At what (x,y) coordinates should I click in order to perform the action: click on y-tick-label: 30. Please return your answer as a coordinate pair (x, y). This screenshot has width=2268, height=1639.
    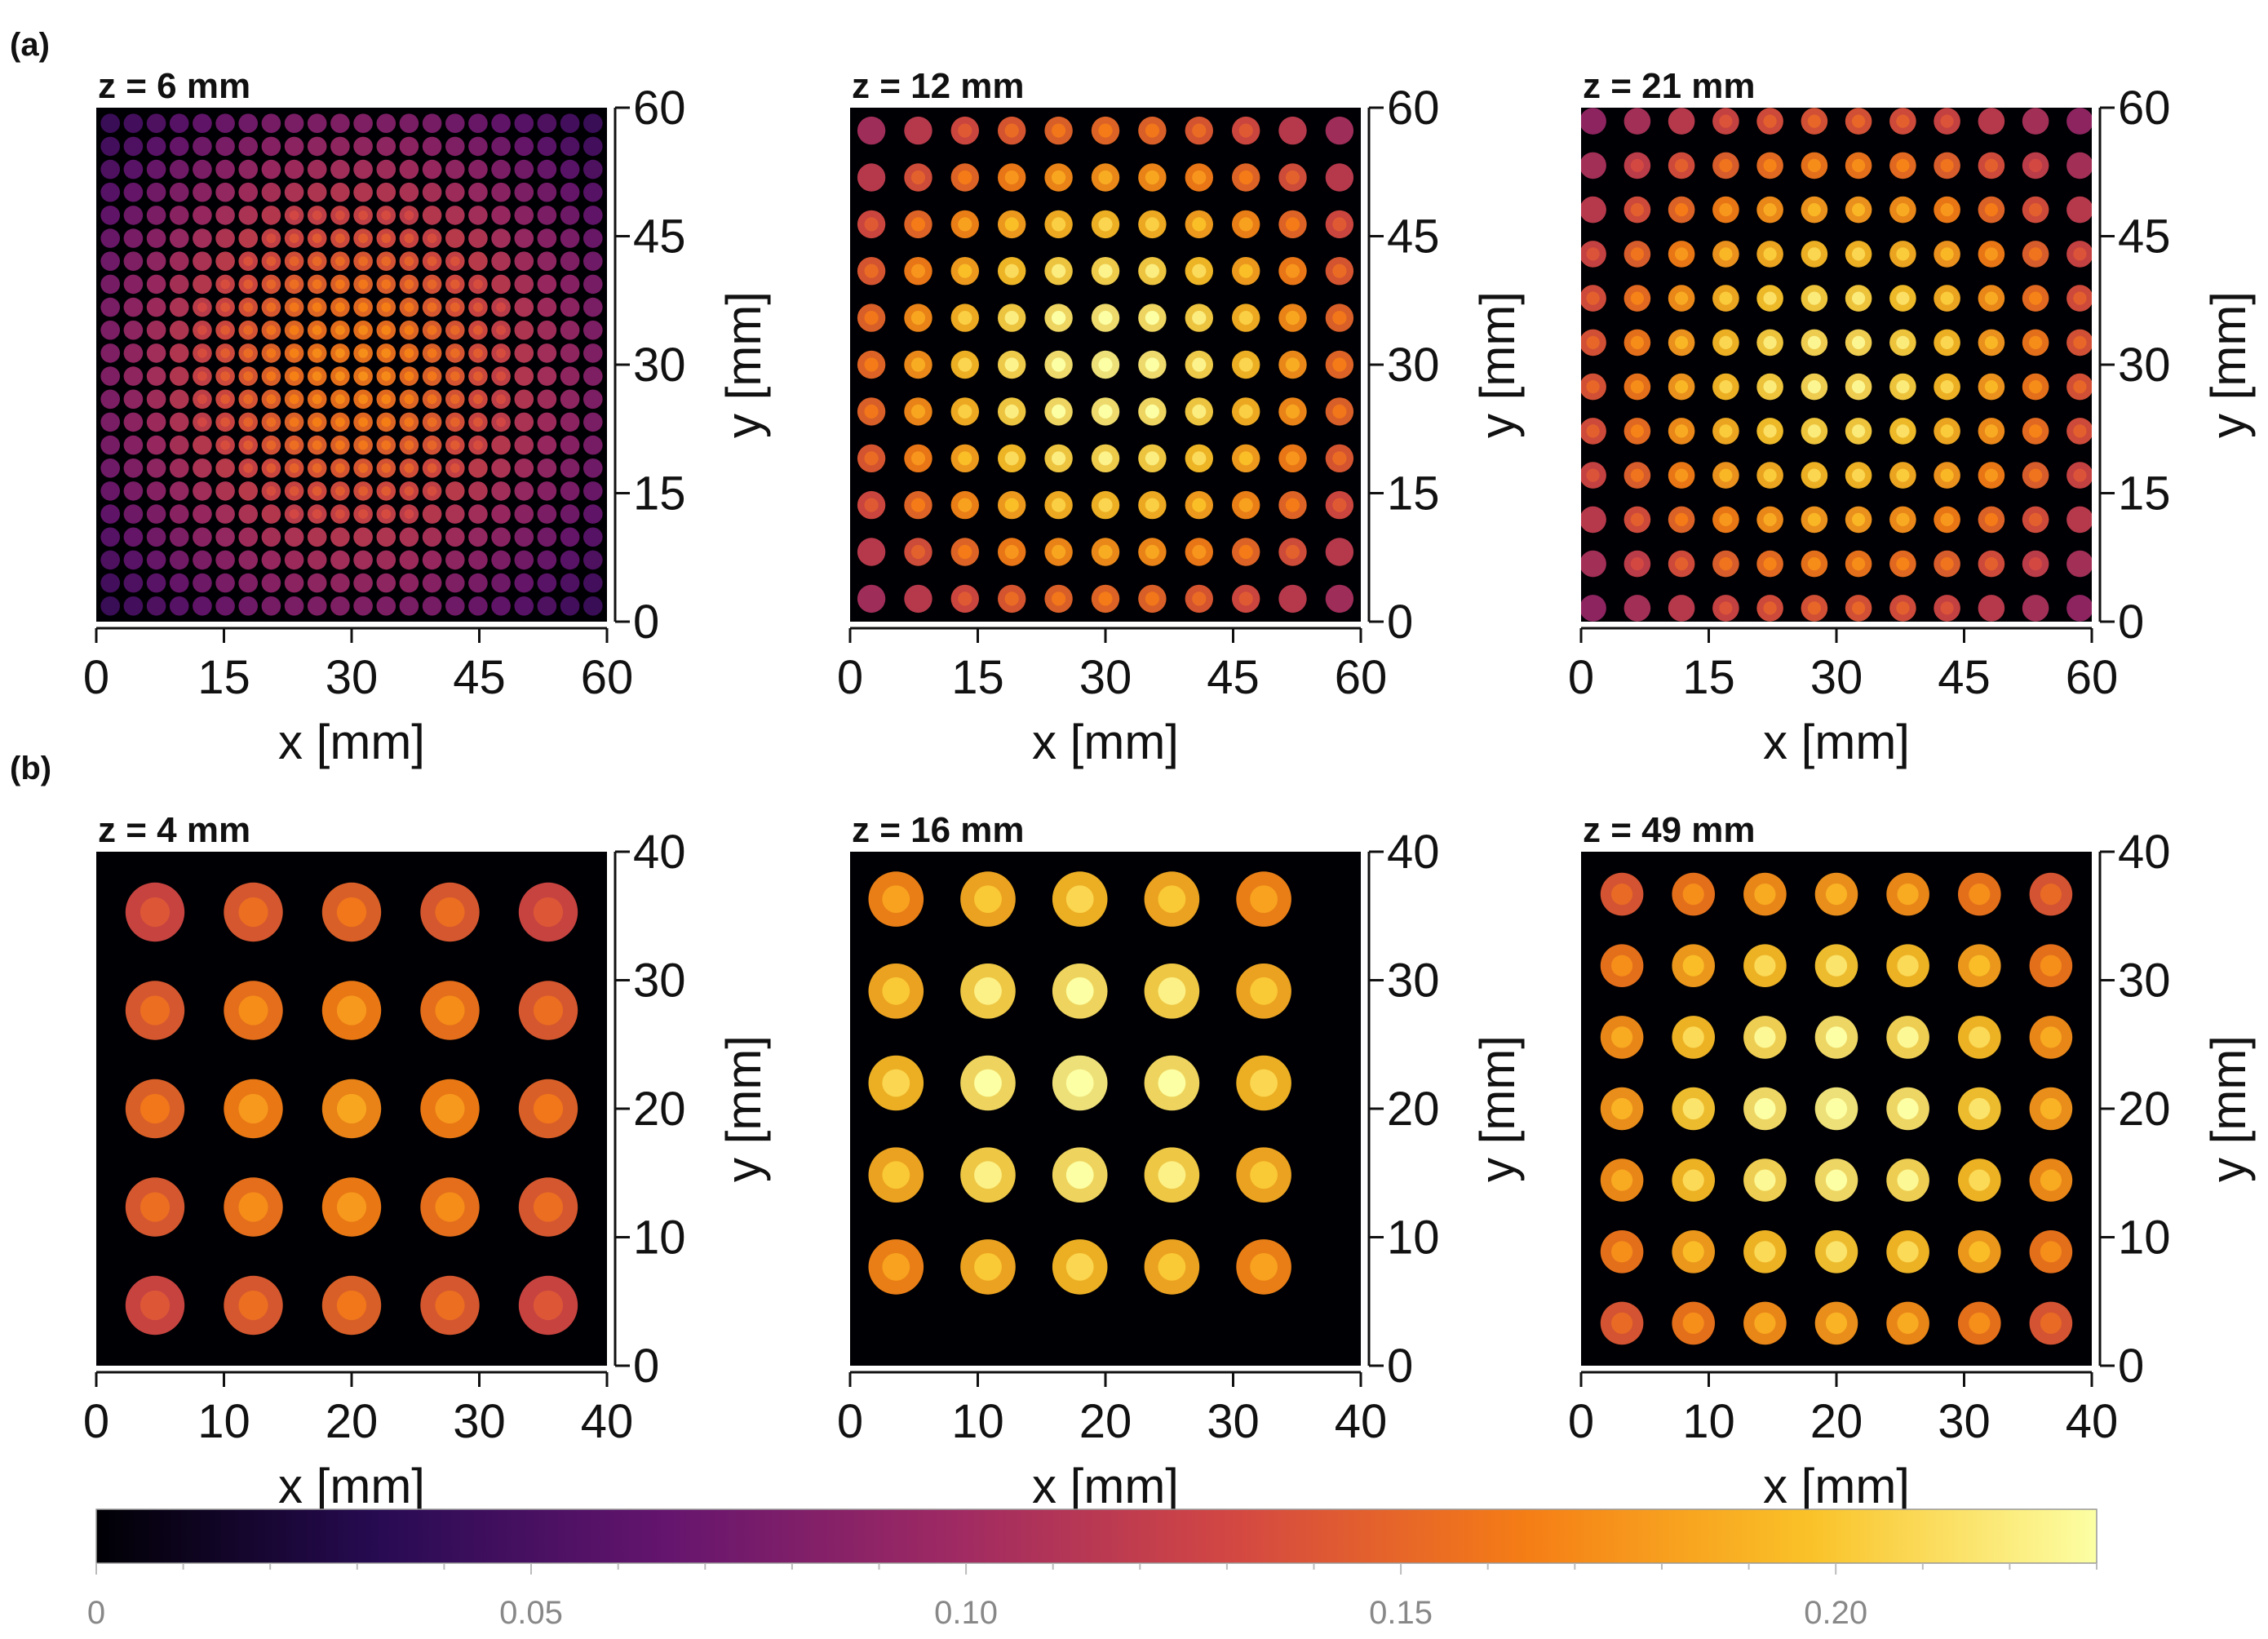
    Looking at the image, I should click on (659, 365).